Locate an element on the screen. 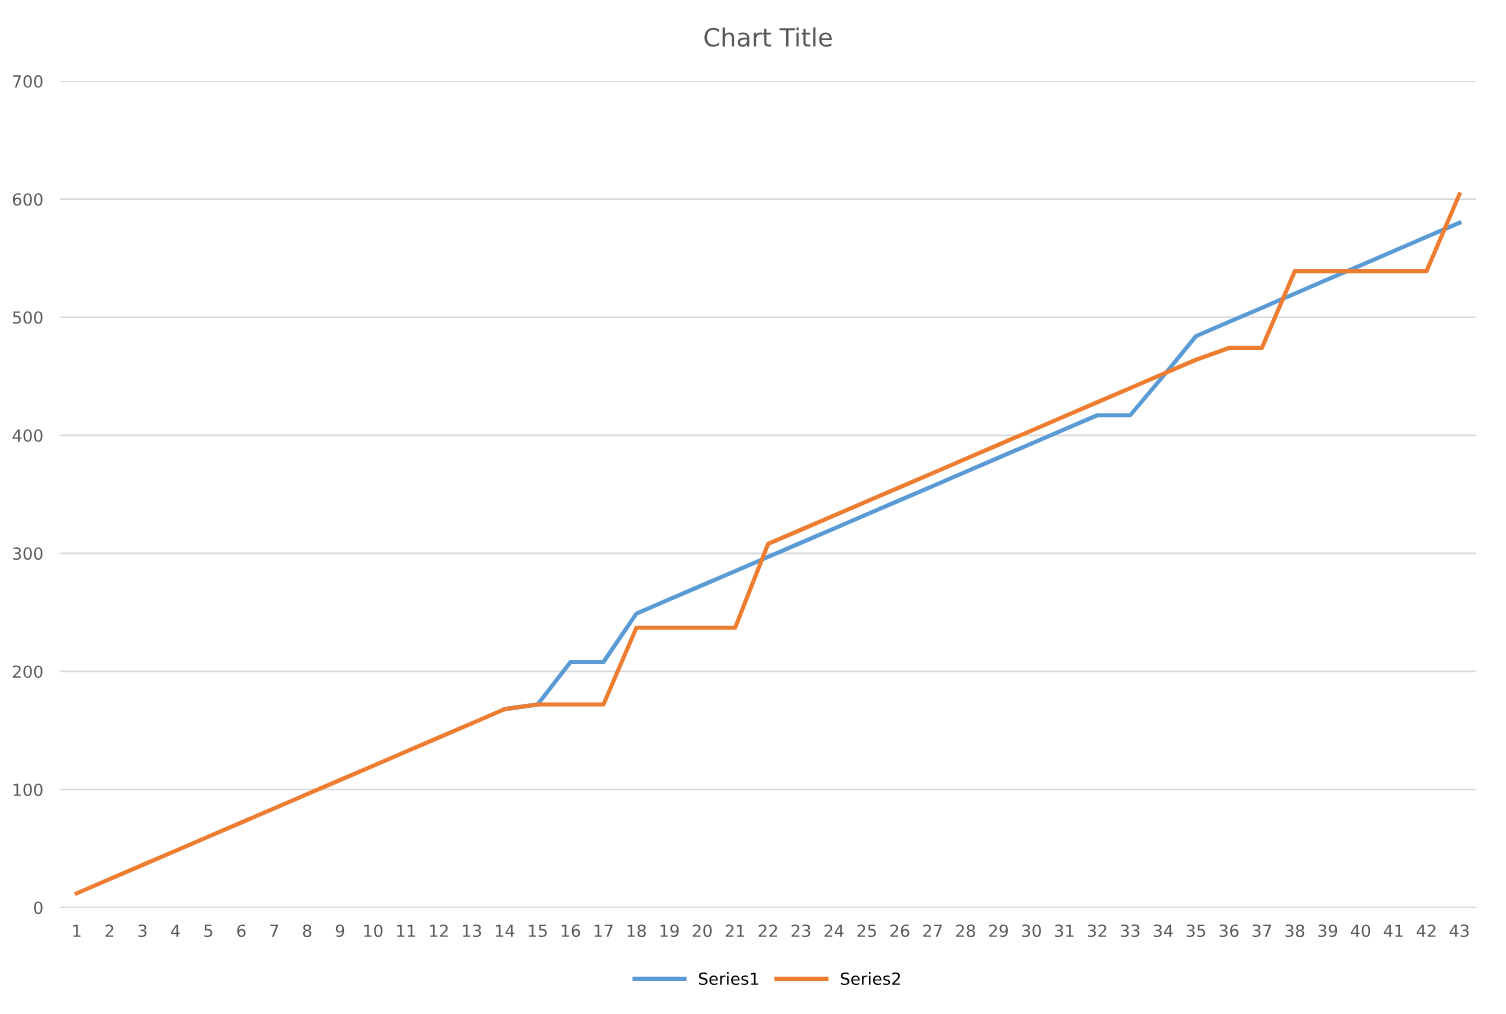  x-tick-label: 41 is located at coordinates (1393, 930).